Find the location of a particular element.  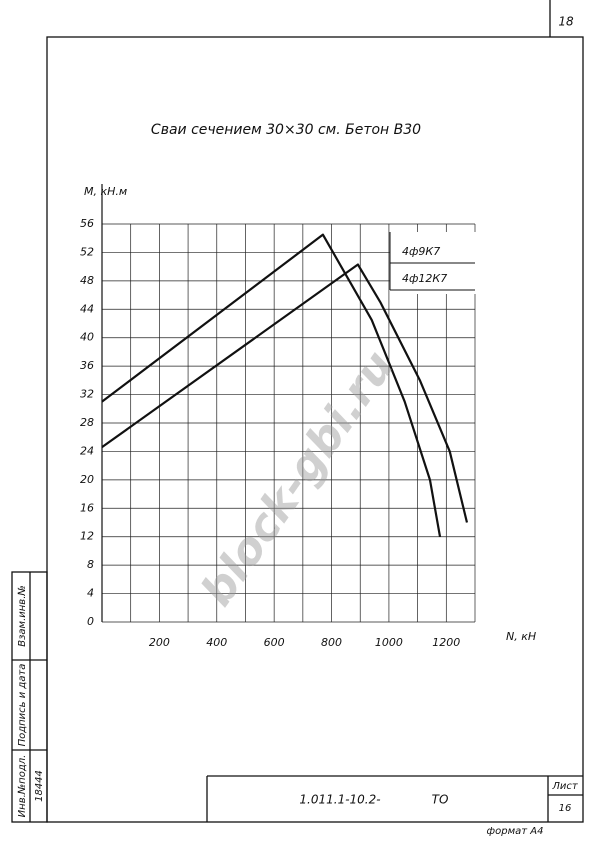

y-tick-label: 56 is located at coordinates (87, 223).